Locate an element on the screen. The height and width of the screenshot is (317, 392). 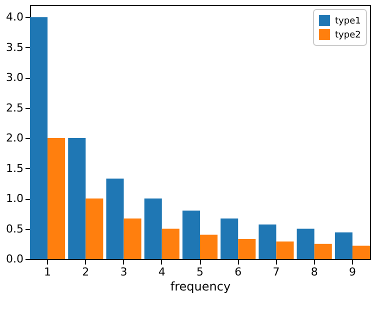
y-tick-label: 0.5 is located at coordinates (15, 229).